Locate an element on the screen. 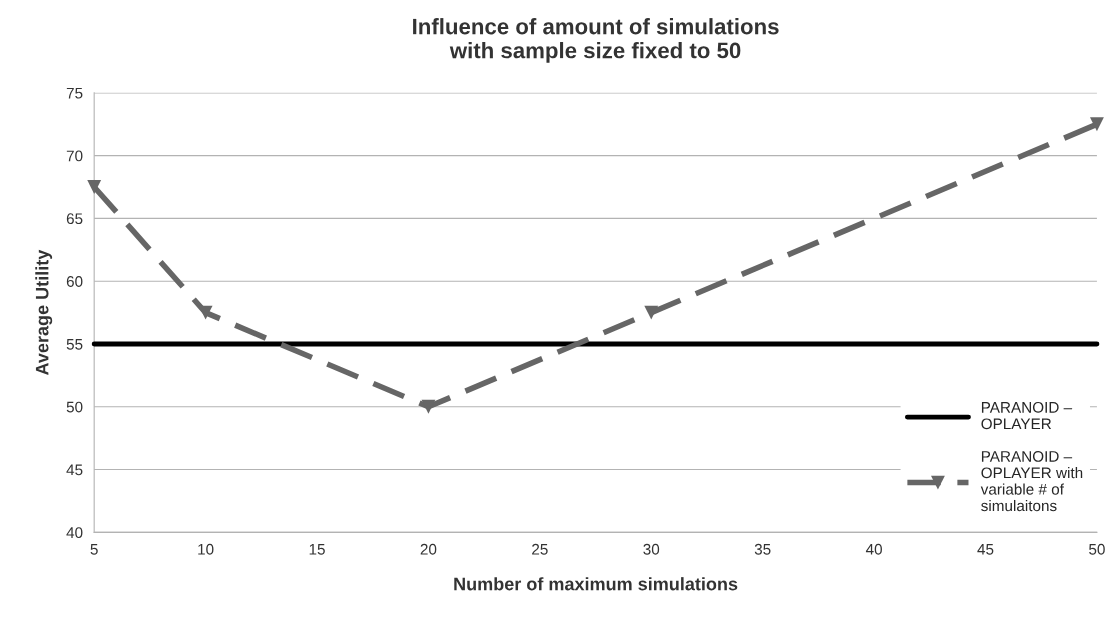 This screenshot has height=619, width=1108. x-tick-label: 20 is located at coordinates (428, 549).